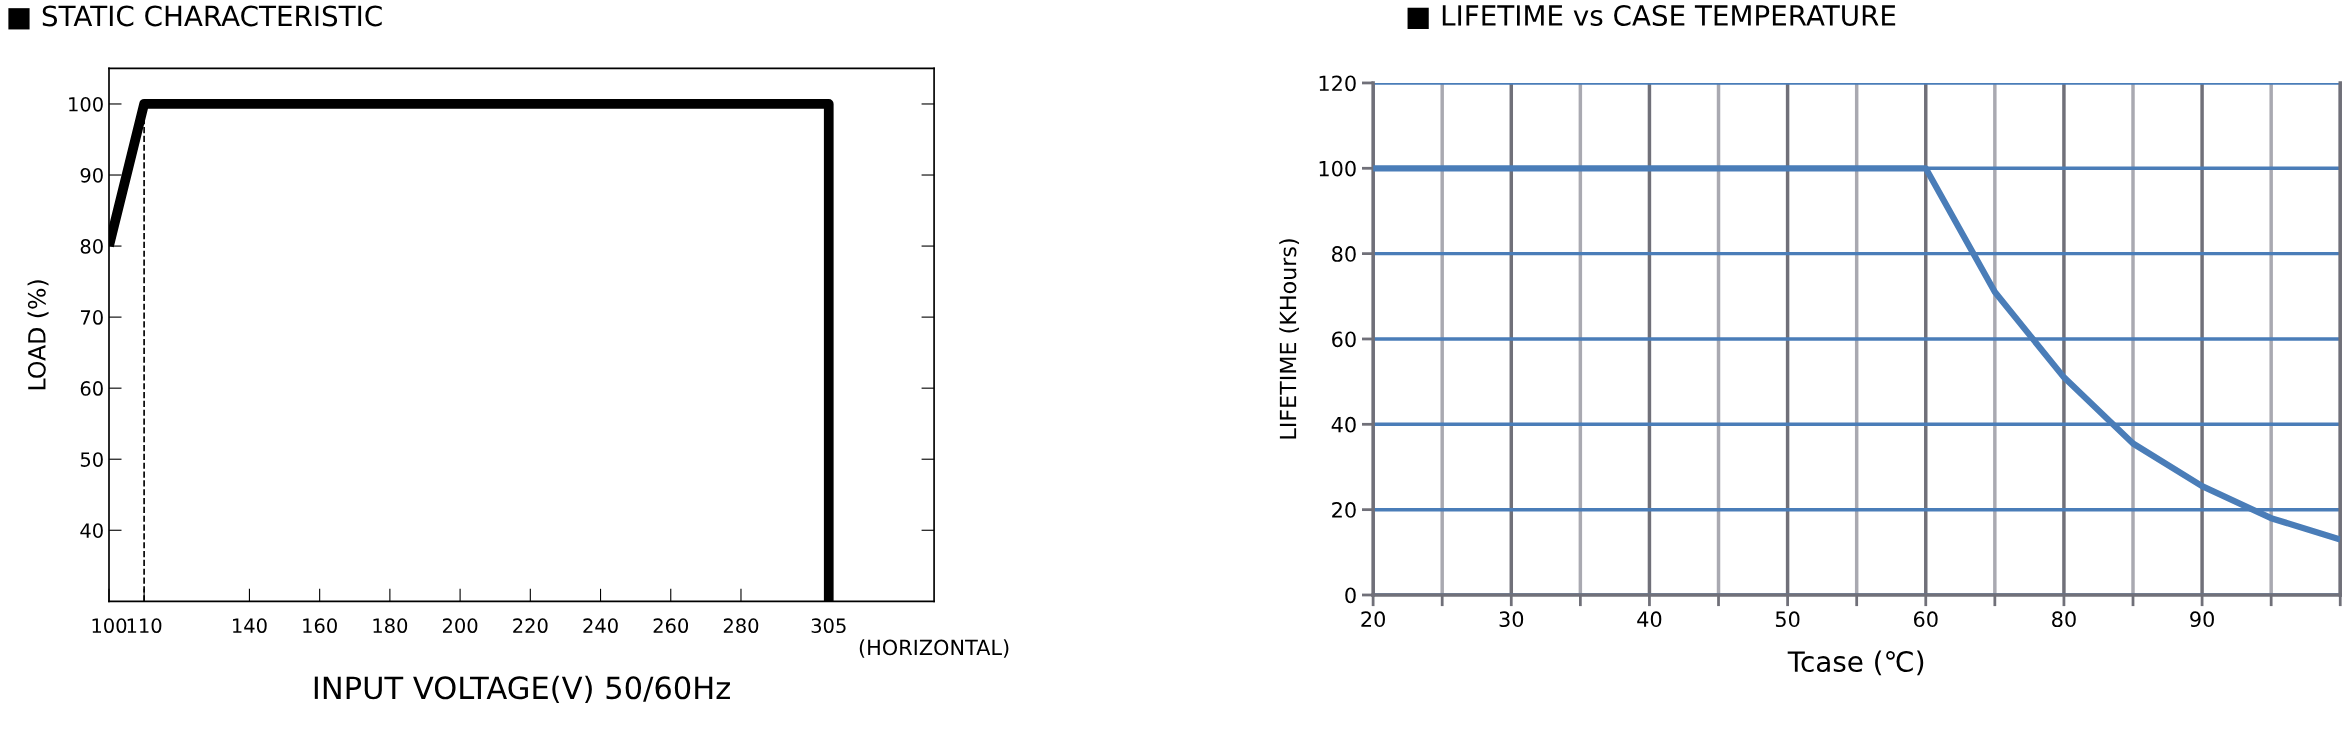 The height and width of the screenshot is (736, 2344). What do you see at coordinates (1511, 619) in the screenshot?
I see `x-tick-label: 30` at bounding box center [1511, 619].